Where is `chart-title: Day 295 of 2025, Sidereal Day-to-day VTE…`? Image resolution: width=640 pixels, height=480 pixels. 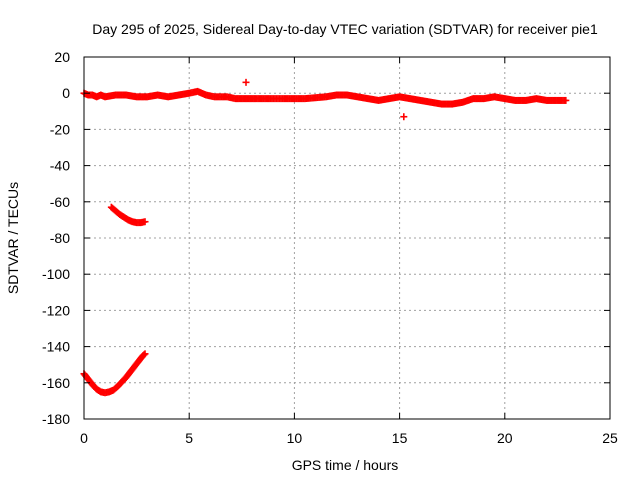
chart-title: Day 295 of 2025, Sidereal Day-to-day VTE… is located at coordinates (345, 29).